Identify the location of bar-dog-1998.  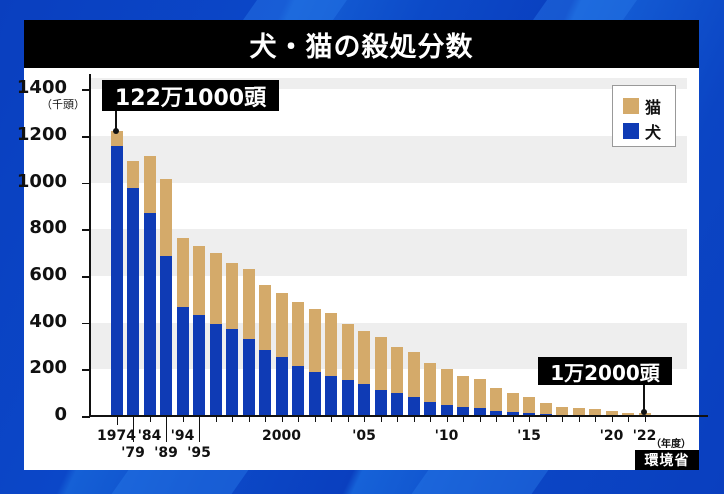
(248, 377).